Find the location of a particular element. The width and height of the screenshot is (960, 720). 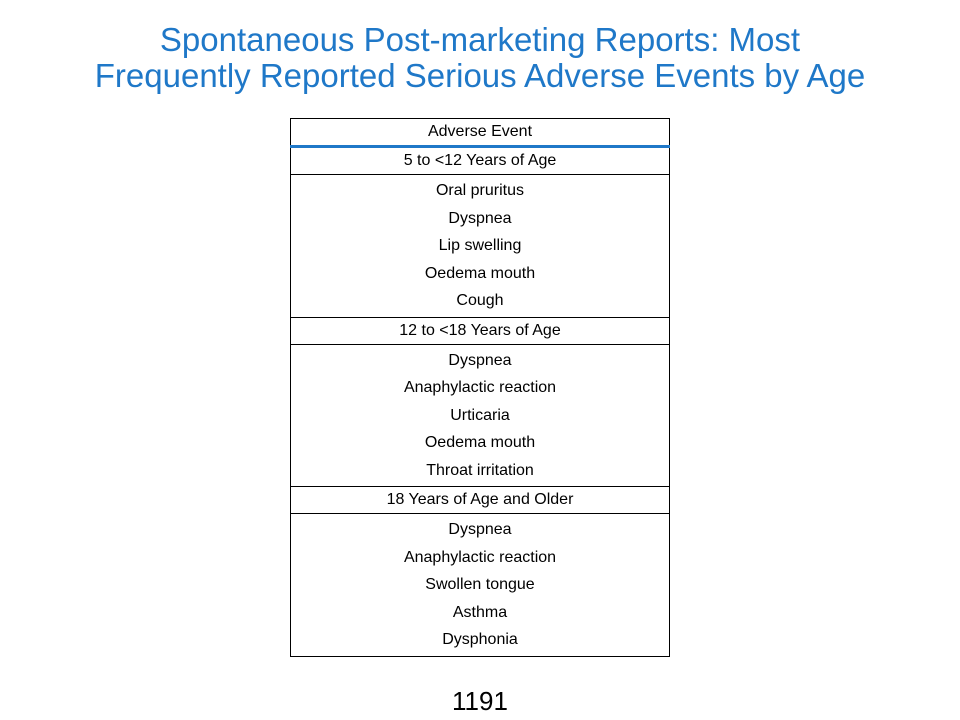

event-item: Dysphonia is located at coordinates (480, 639).